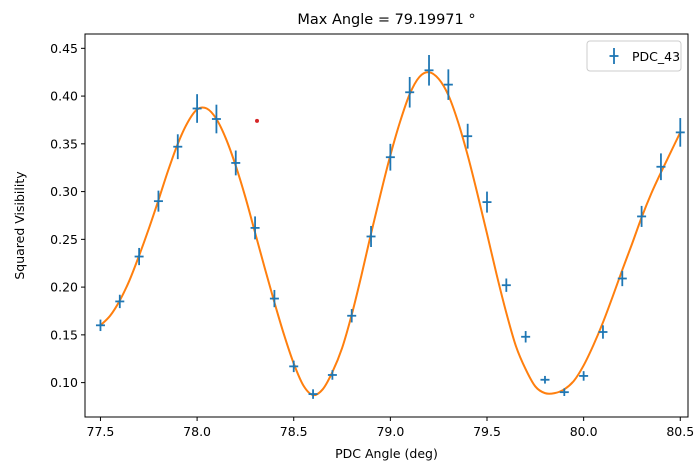 This screenshot has width=695, height=468. Describe the element at coordinates (584, 431) in the screenshot. I see `x-tick-label: 80.0` at that location.